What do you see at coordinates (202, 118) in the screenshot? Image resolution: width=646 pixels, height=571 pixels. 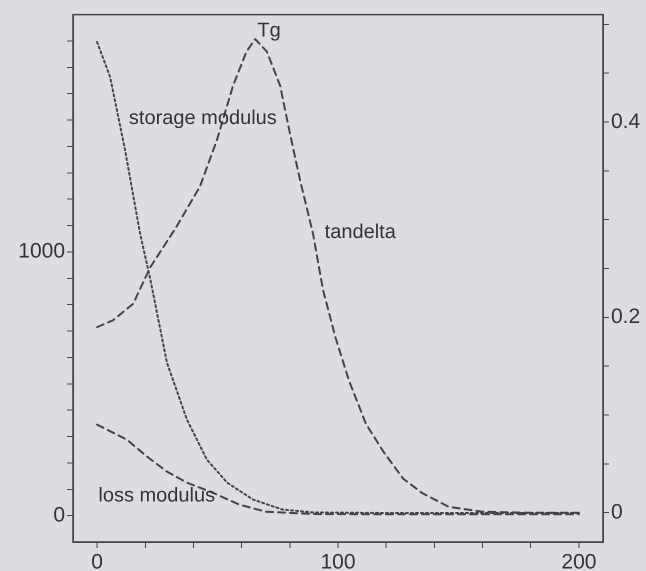 I see `series-label: storage modulus` at bounding box center [202, 118].